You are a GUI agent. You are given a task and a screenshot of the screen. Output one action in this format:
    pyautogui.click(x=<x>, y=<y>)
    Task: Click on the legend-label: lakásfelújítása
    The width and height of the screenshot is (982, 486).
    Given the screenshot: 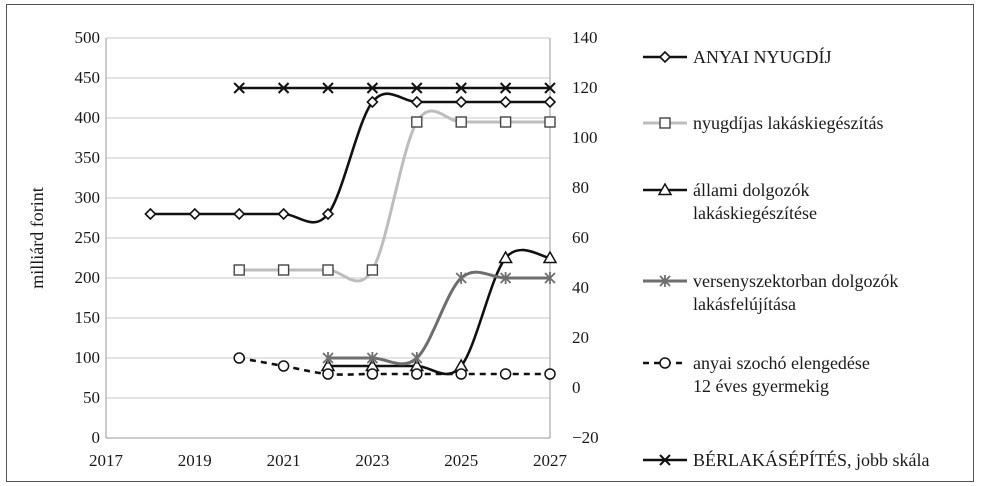 What is the action you would take?
    pyautogui.click(x=744, y=304)
    